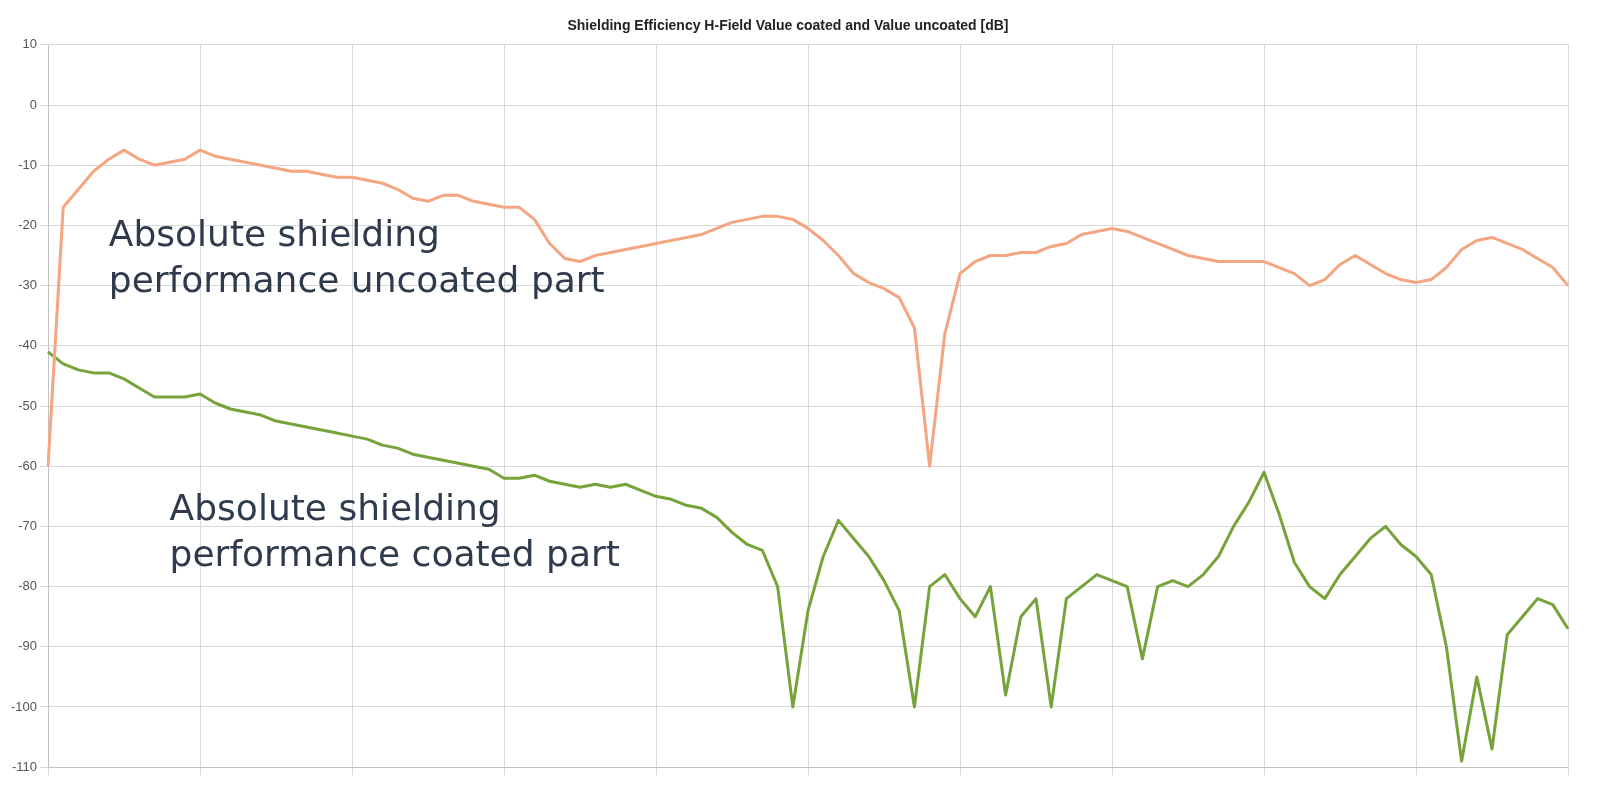 This screenshot has height=793, width=1600. Describe the element at coordinates (24, 766) in the screenshot. I see `y-tick-label: -110` at that location.